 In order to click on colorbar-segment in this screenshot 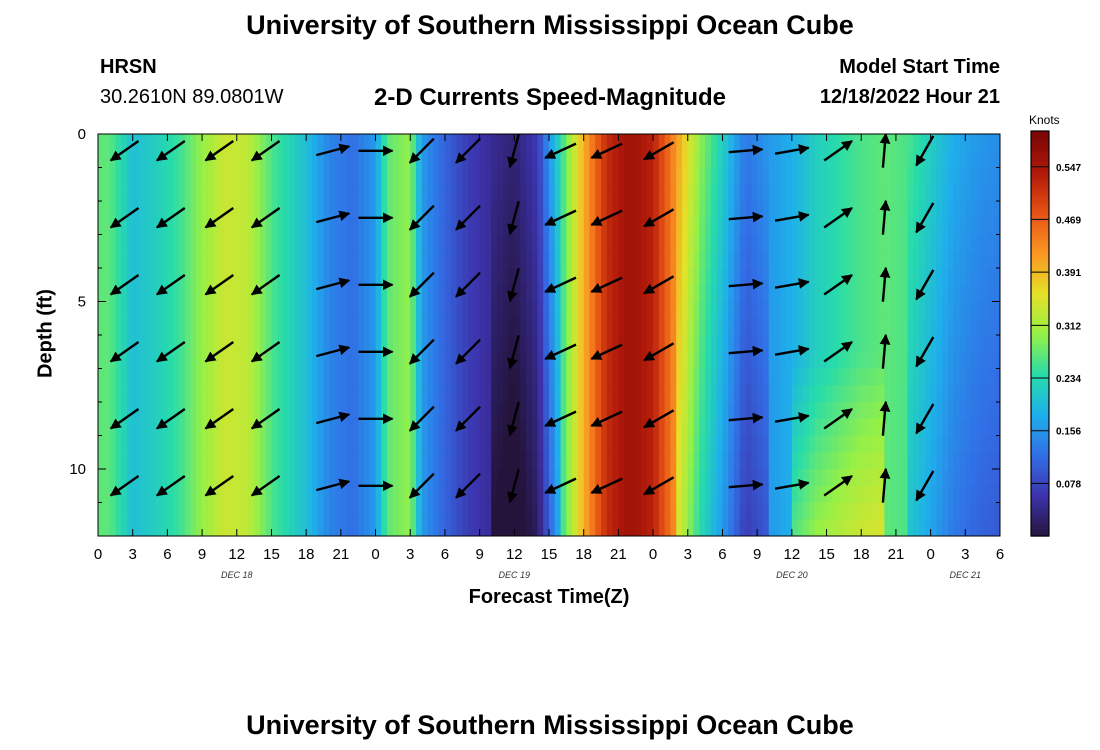, I will do `click(1040, 376)`.